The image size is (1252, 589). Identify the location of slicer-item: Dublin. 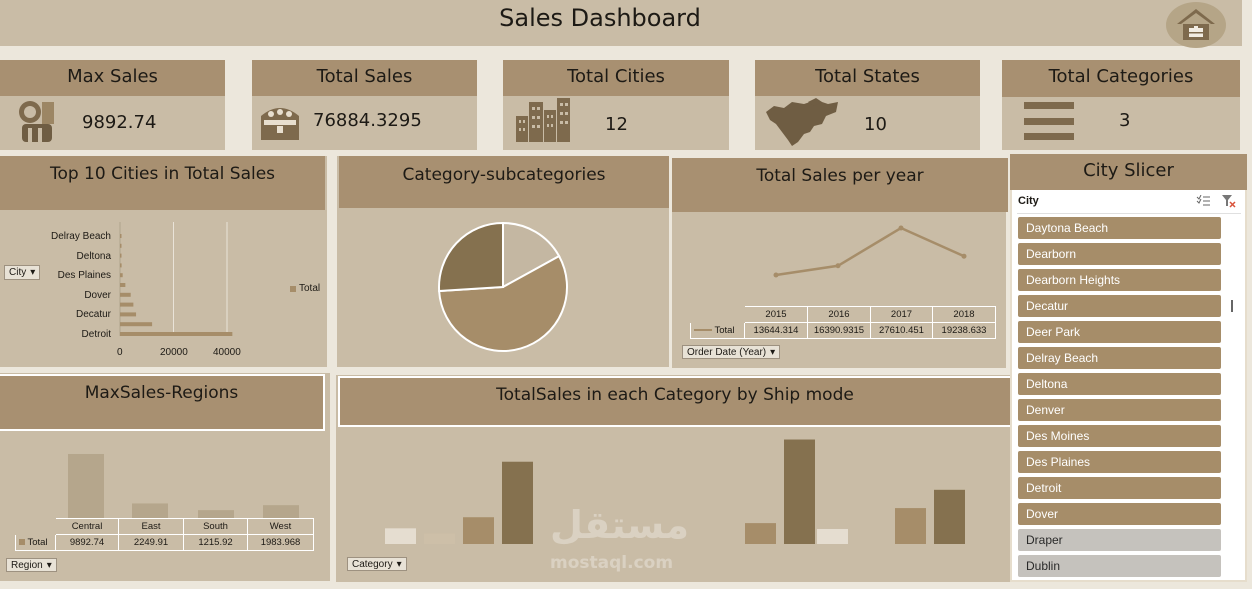
(1119, 566).